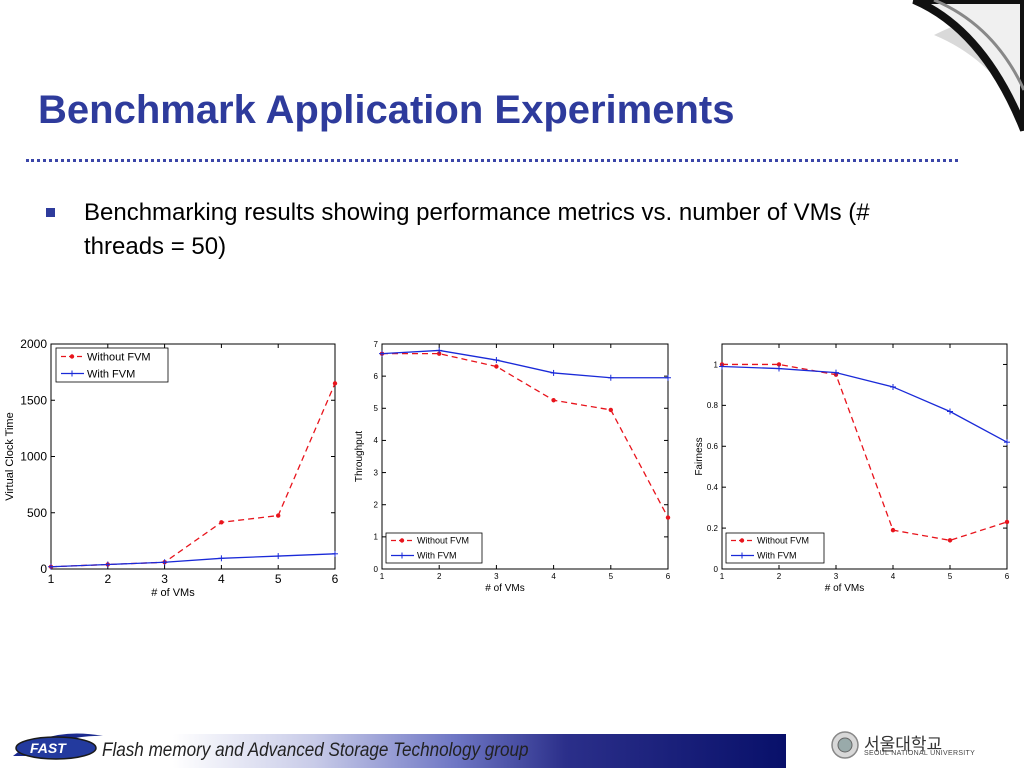  Describe the element at coordinates (10, 456) in the screenshot. I see `y-axis-label: Virtual Clock Time` at that location.